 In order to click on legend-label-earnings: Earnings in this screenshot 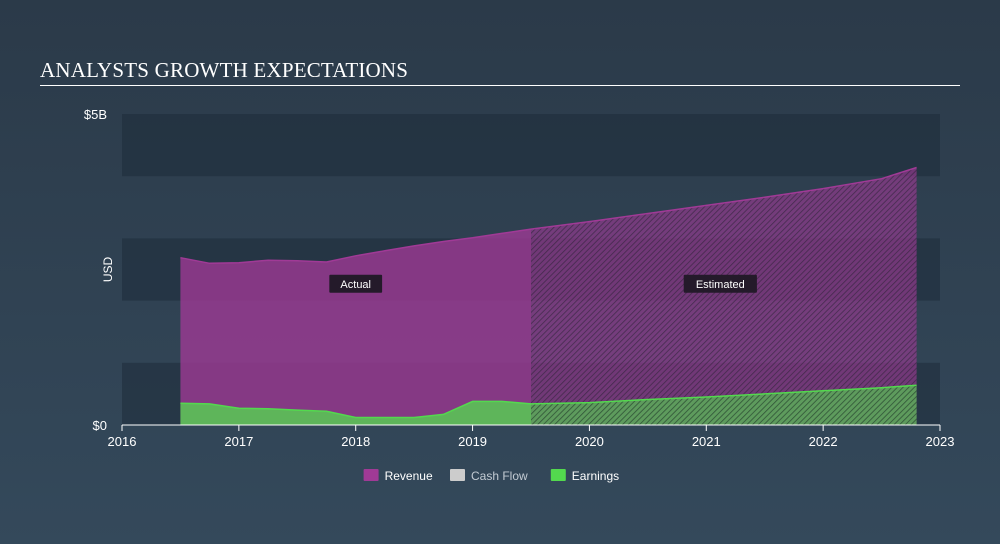, I will do `click(595, 476)`.